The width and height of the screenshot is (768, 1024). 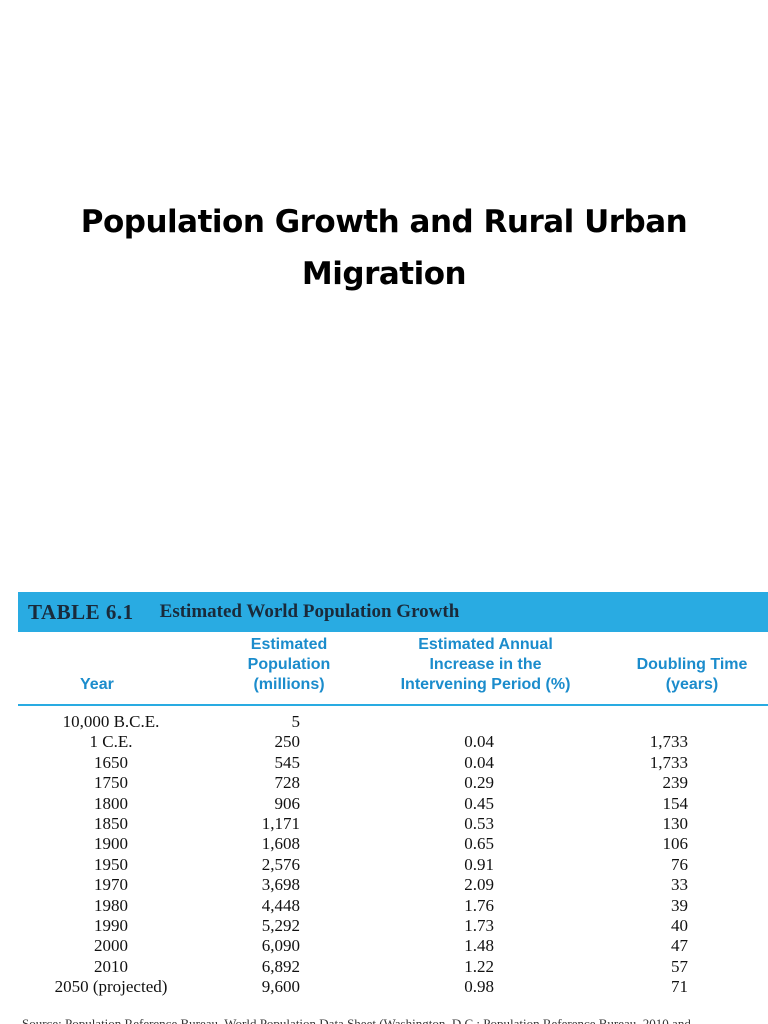 I want to click on cell-doubling-time: 130, so click(x=675, y=823).